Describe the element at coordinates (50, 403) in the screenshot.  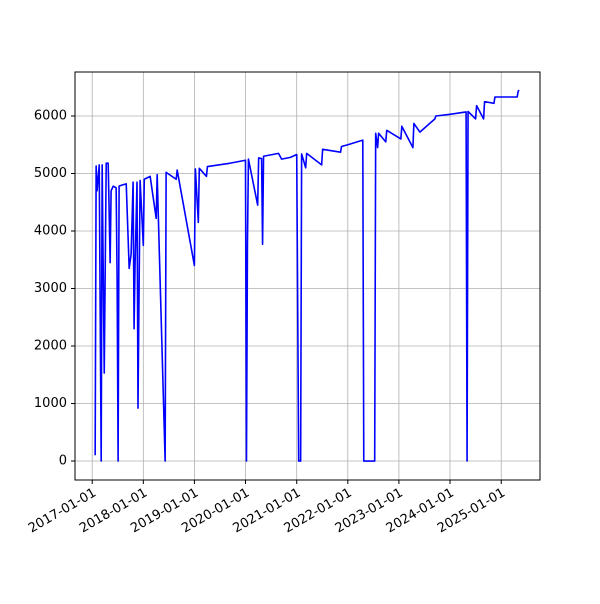
I see `y-tick-label: 1000` at that location.